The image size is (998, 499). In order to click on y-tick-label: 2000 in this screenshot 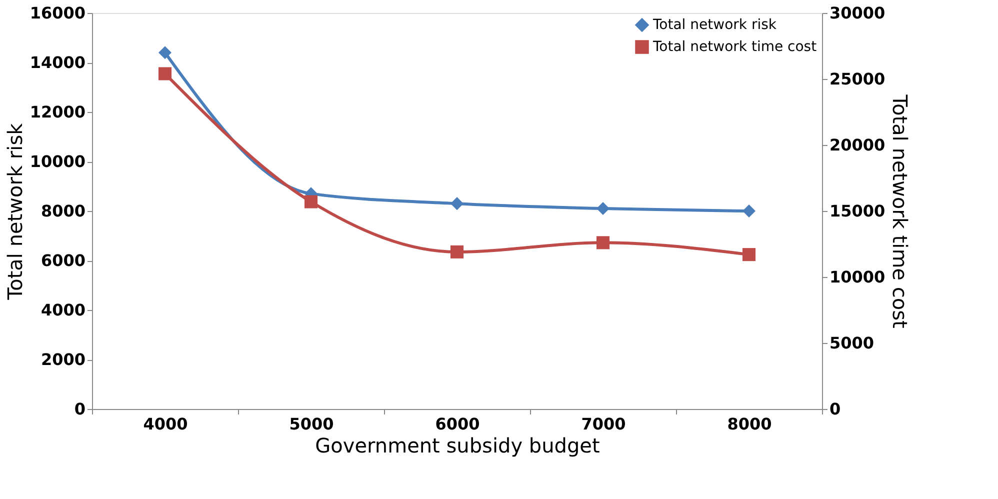, I will do `click(63, 359)`.